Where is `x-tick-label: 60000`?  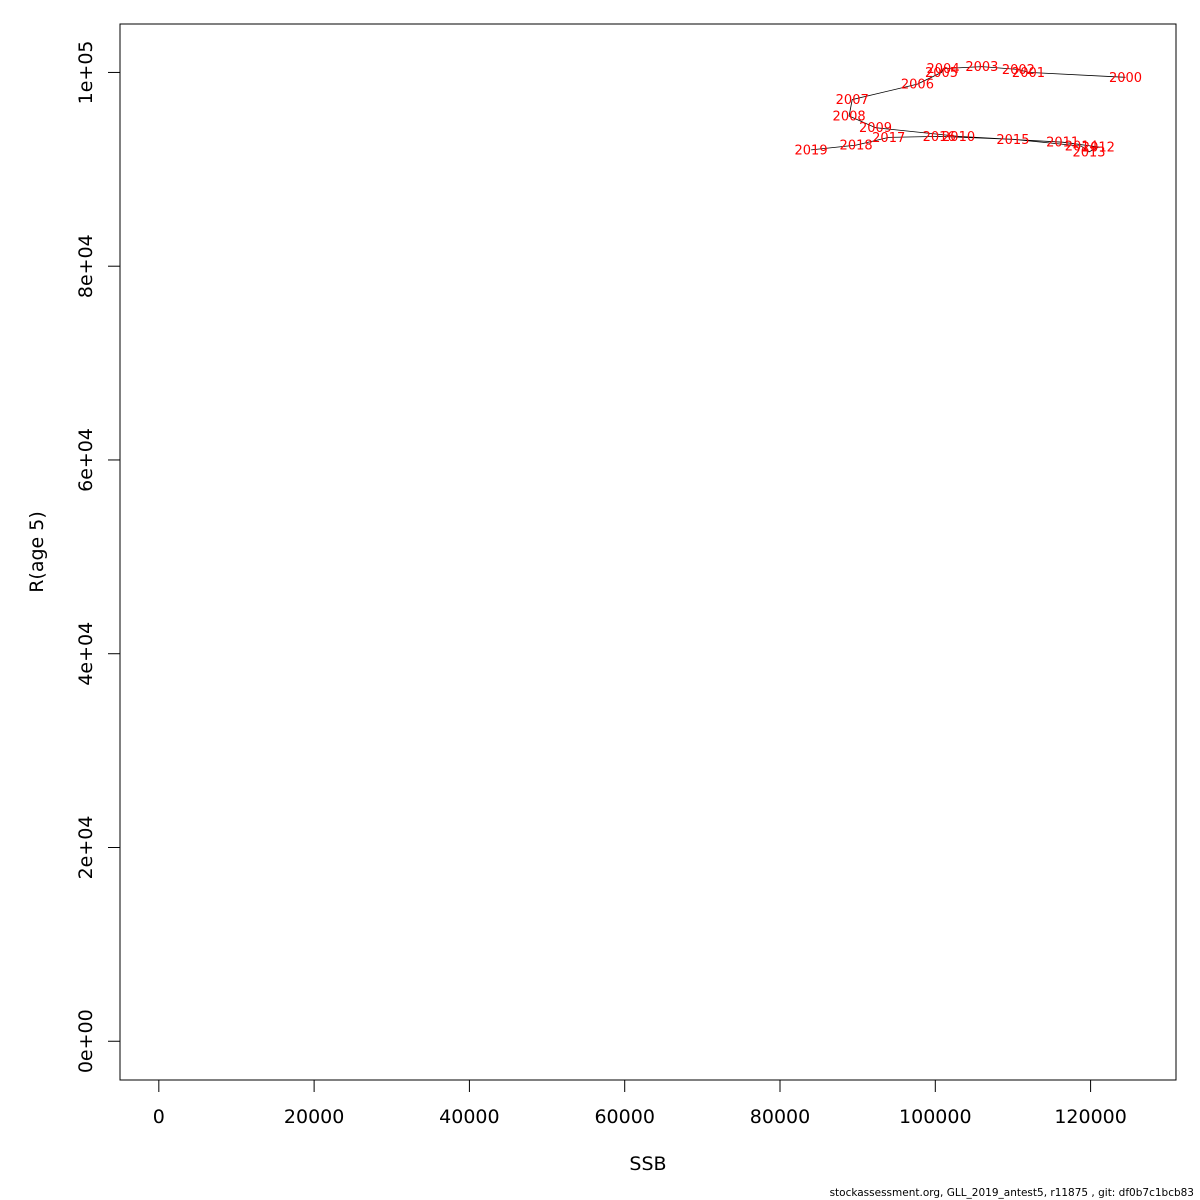 x-tick-label: 60000 is located at coordinates (624, 1117).